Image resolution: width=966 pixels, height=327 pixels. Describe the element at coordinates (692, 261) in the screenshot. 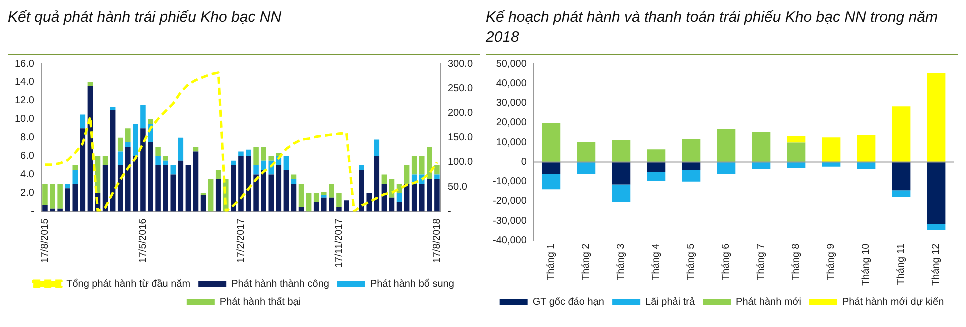

I see `x-tick-label: Tháng 5` at that location.